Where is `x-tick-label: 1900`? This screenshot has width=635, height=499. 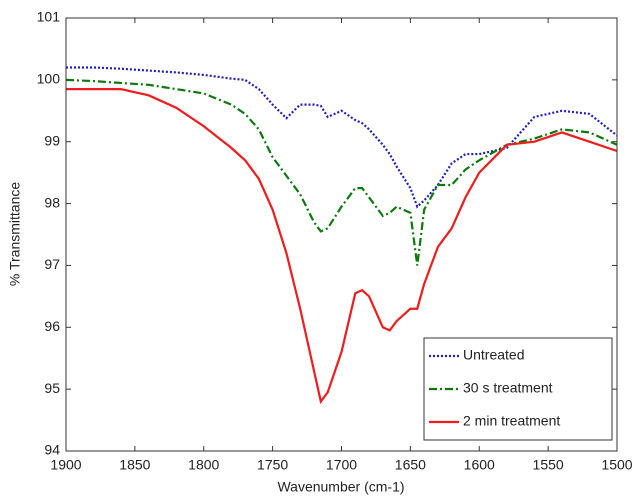
x-tick-label: 1900 is located at coordinates (65, 465).